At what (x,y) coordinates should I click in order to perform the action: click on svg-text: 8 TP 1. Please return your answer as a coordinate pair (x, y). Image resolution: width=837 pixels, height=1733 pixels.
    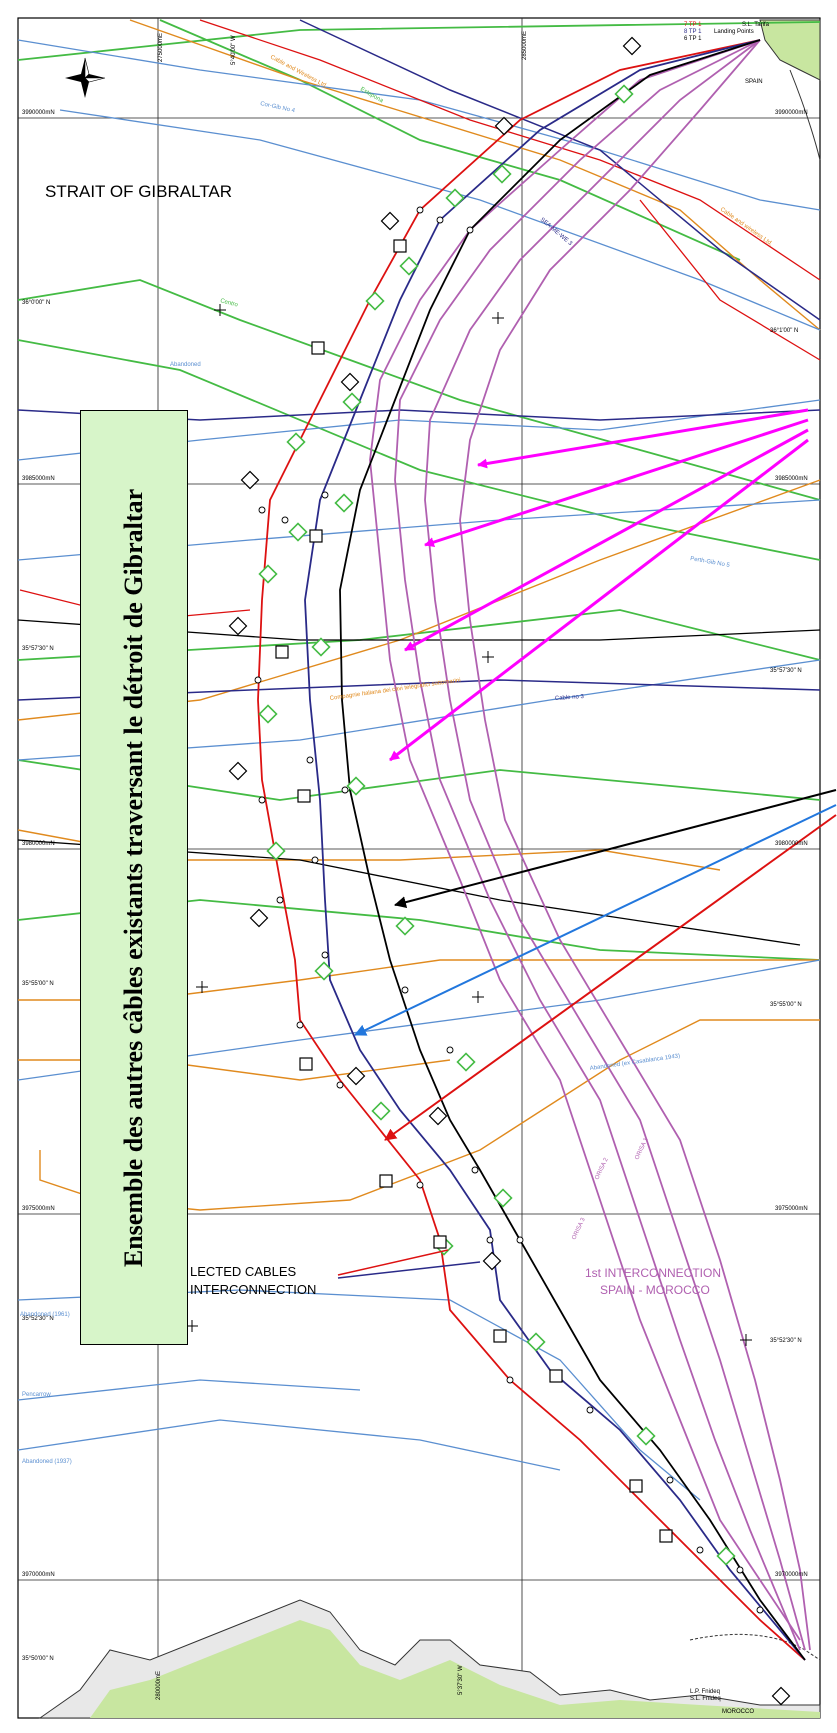
    Looking at the image, I should click on (693, 32).